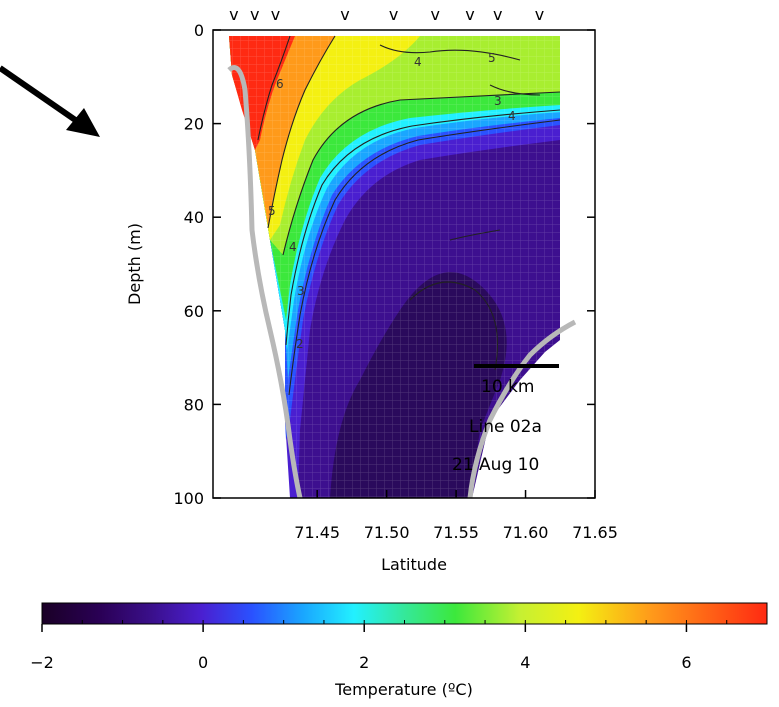 The height and width of the screenshot is (707, 779). Describe the element at coordinates (456, 516) in the screenshot. I see `x-axis: 71.45 71.50 71.55 71.60 71.65` at that location.